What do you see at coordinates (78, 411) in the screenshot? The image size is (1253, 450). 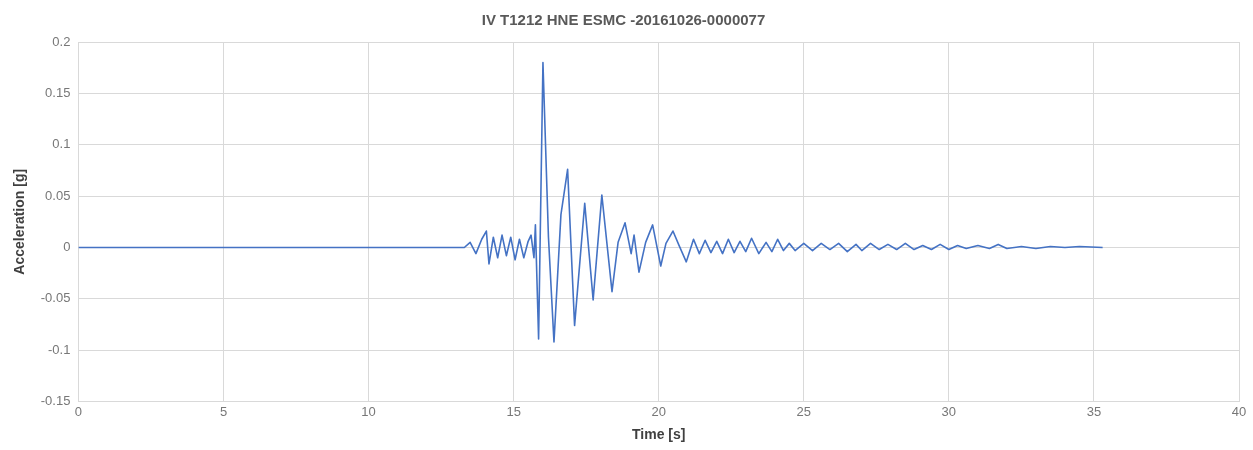 I see `x-tick-label: 0` at bounding box center [78, 411].